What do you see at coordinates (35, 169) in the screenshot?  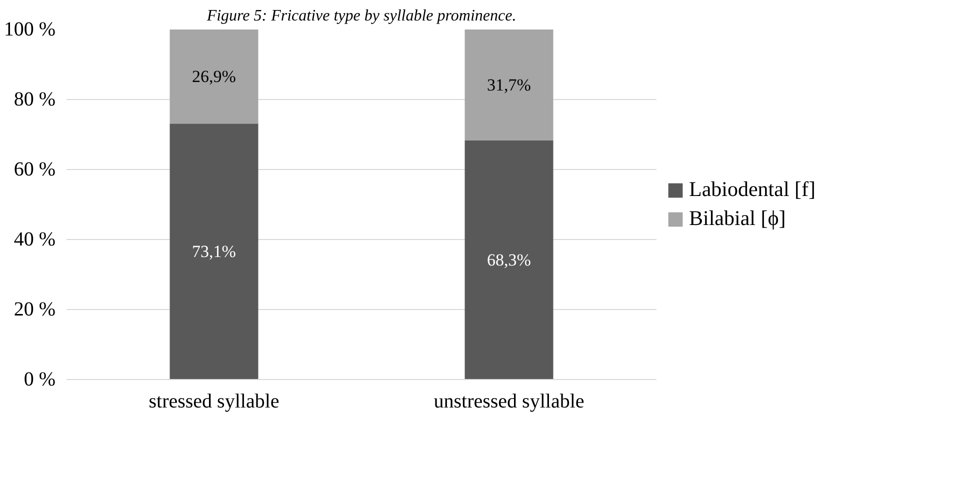 I see `y-tick-label: 60 %` at bounding box center [35, 169].